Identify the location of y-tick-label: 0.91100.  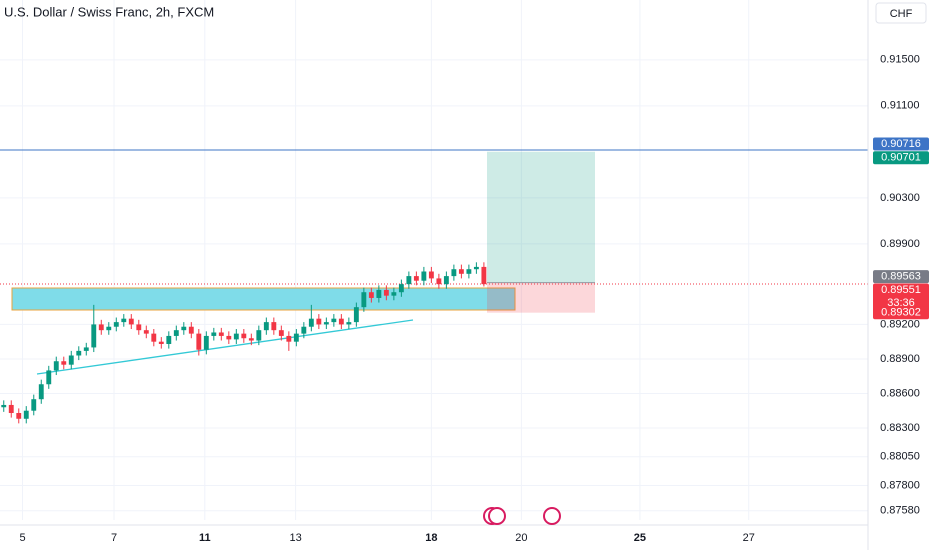
(900, 106).